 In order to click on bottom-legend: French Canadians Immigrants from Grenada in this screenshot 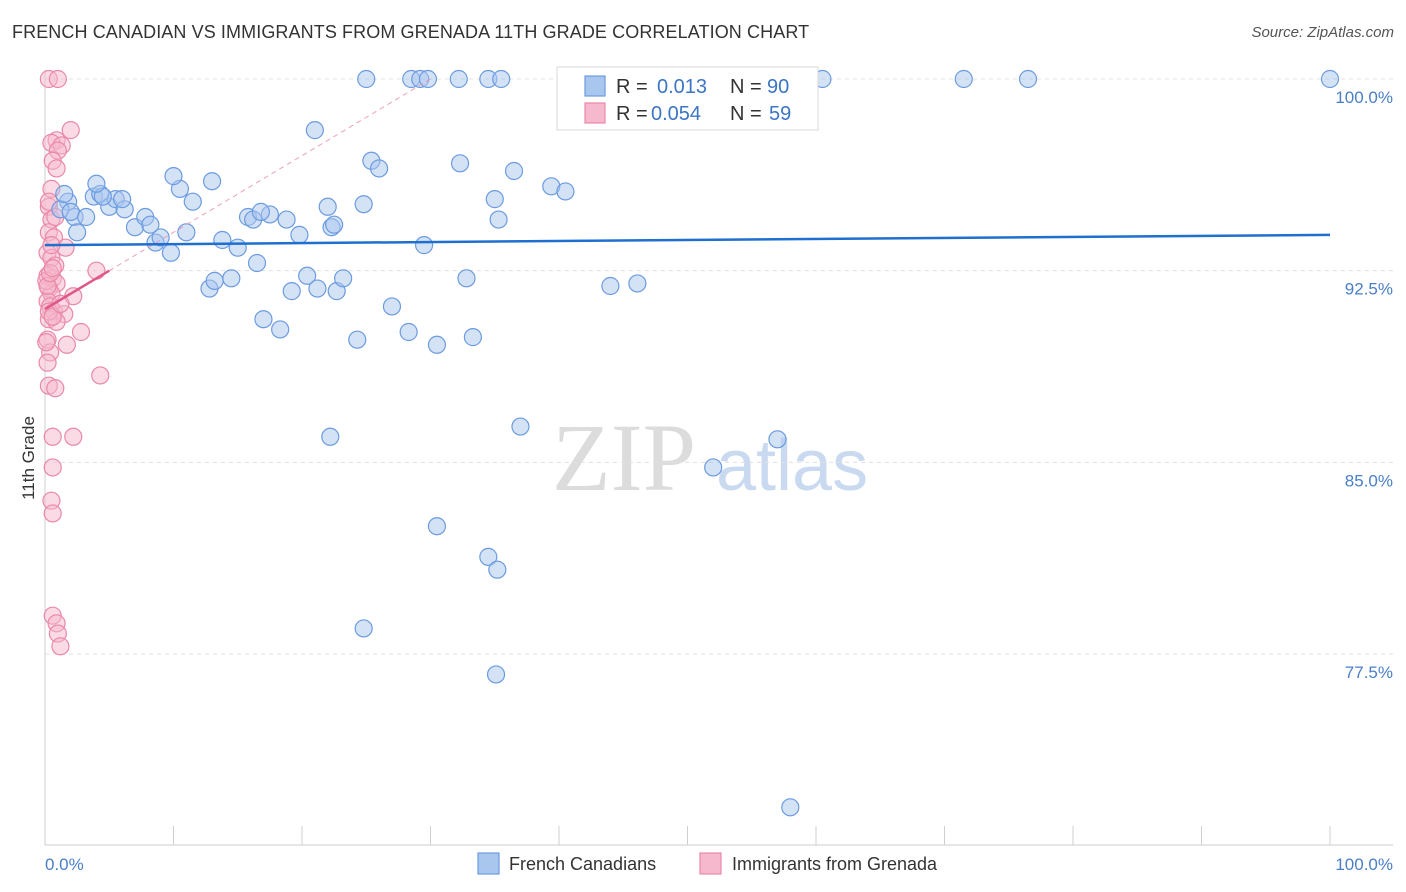, I will do `click(707, 863)`.